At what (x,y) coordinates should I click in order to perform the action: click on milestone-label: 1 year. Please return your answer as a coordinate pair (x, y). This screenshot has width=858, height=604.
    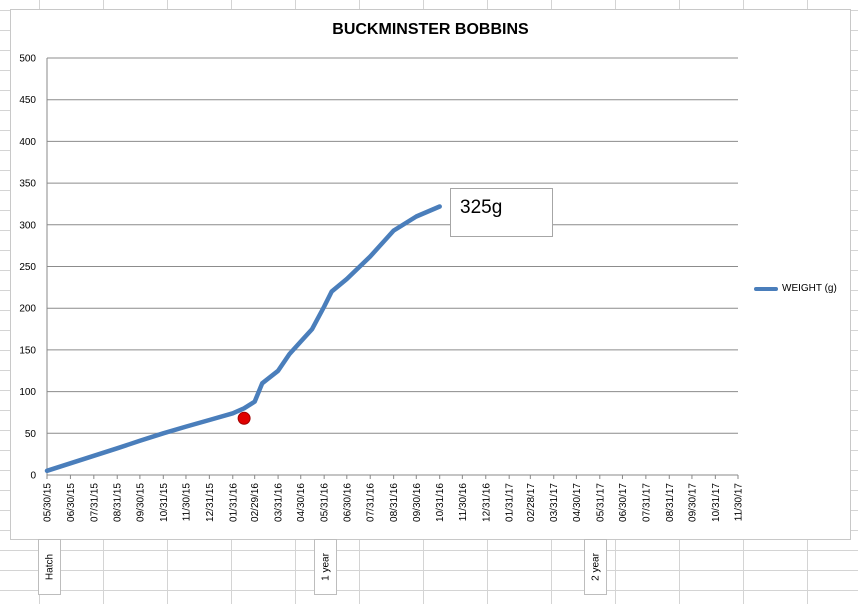
    Looking at the image, I should click on (325, 567).